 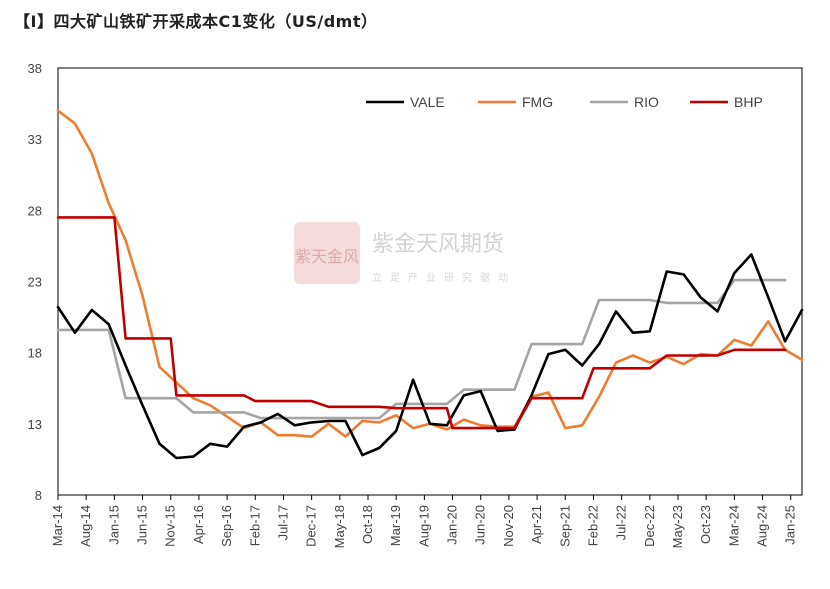 I want to click on x-tick-label: Aug-24, so click(x=762, y=526).